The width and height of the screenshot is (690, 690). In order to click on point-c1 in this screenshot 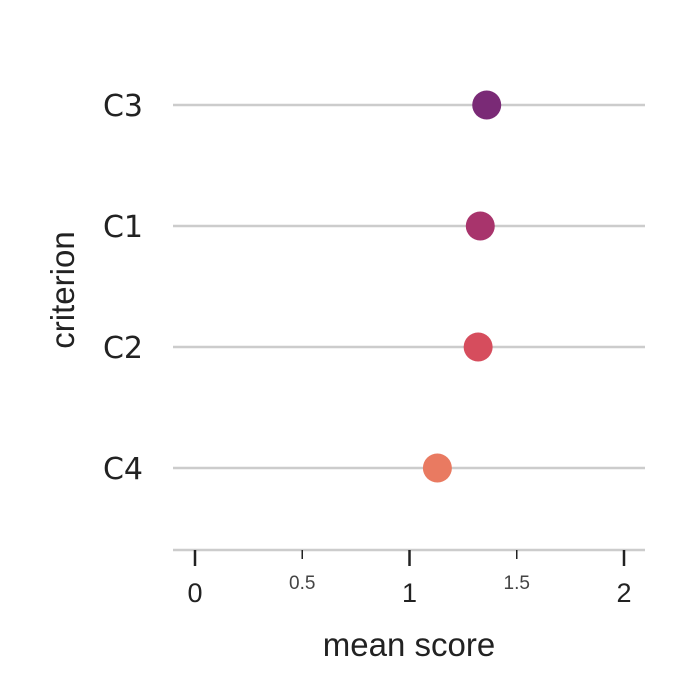, I will do `click(480, 226)`.